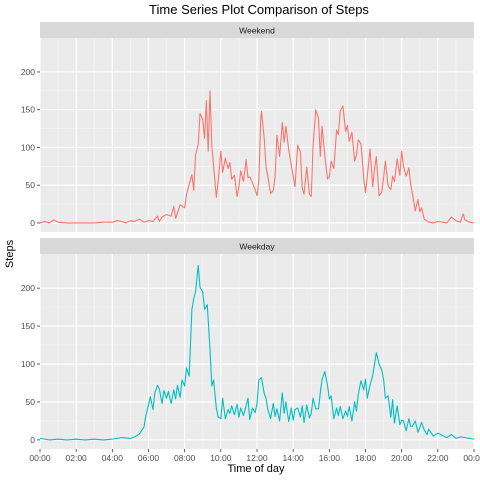 Image resolution: width=480 pixels, height=480 pixels. Describe the element at coordinates (221, 458) in the screenshot. I see `x-tick-label: 10:00` at that location.